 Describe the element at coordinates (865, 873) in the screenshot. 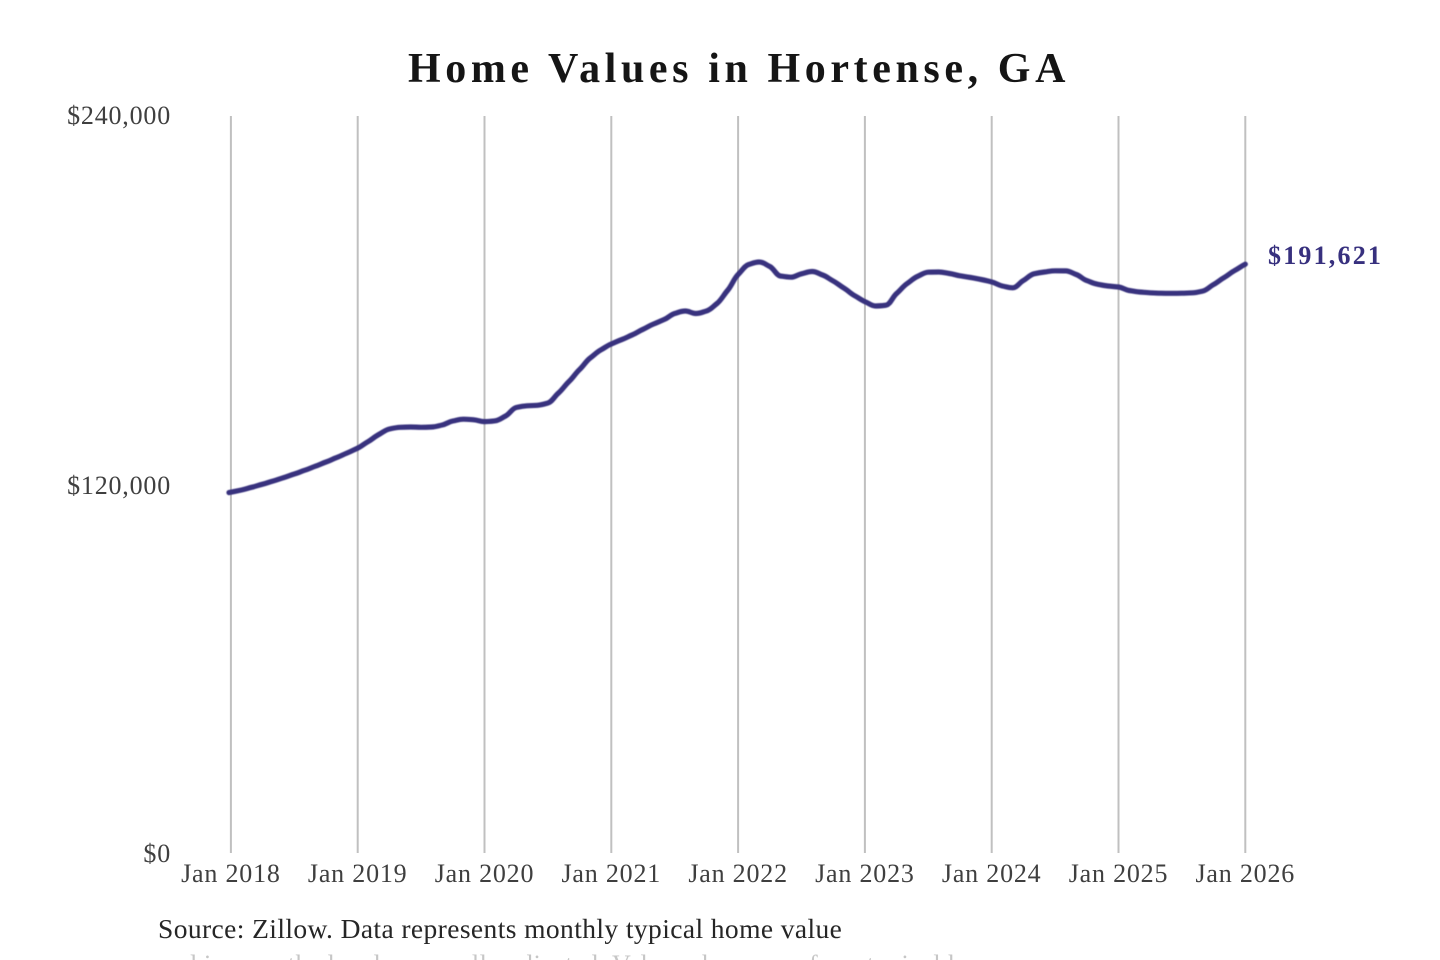

I see `svg-text: Jan 2023` at that location.